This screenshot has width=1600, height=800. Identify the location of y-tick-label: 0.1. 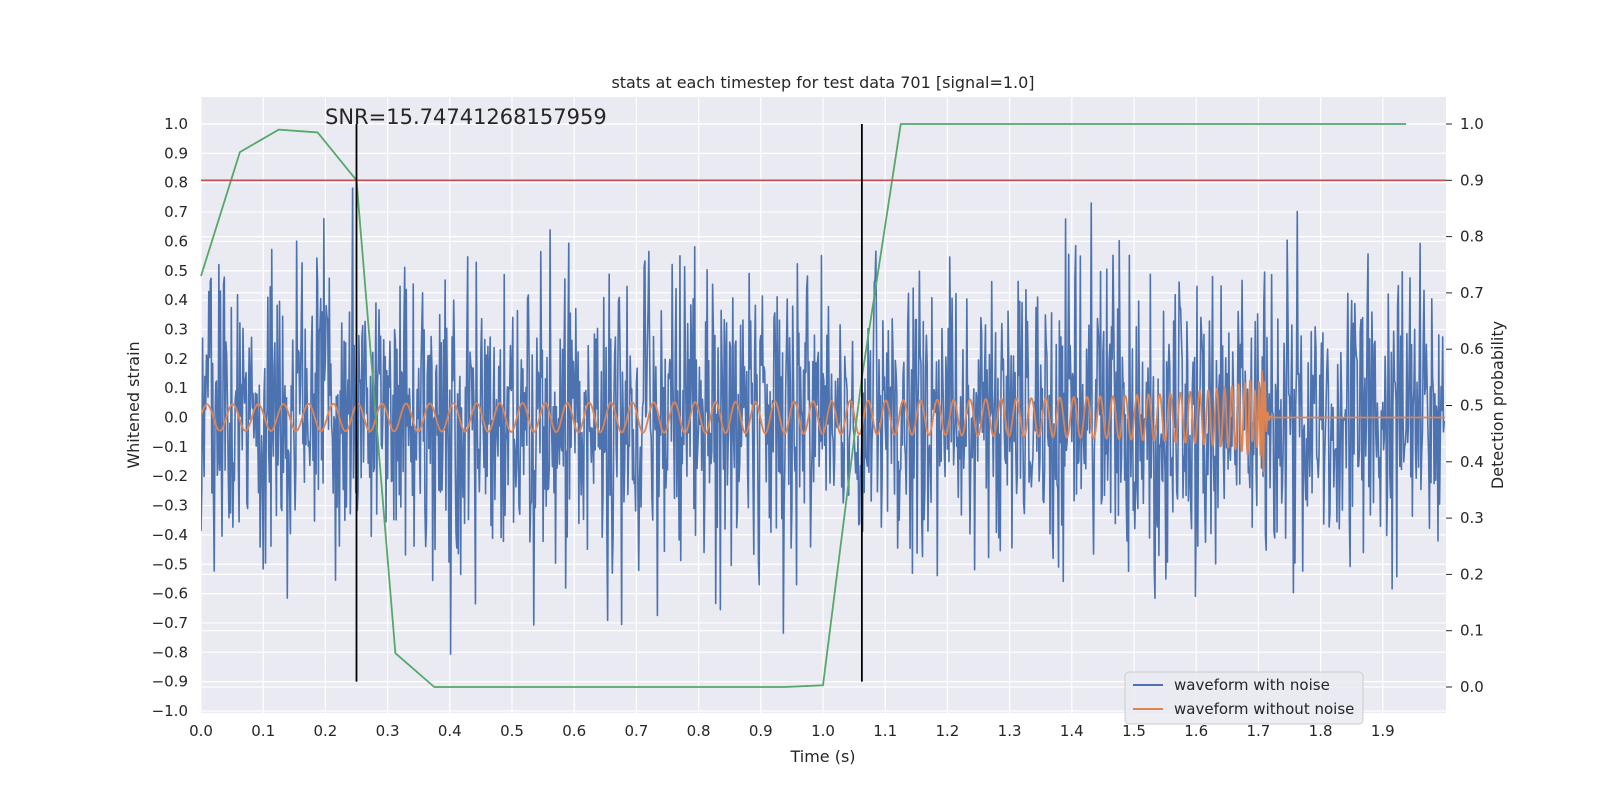
(176, 388).